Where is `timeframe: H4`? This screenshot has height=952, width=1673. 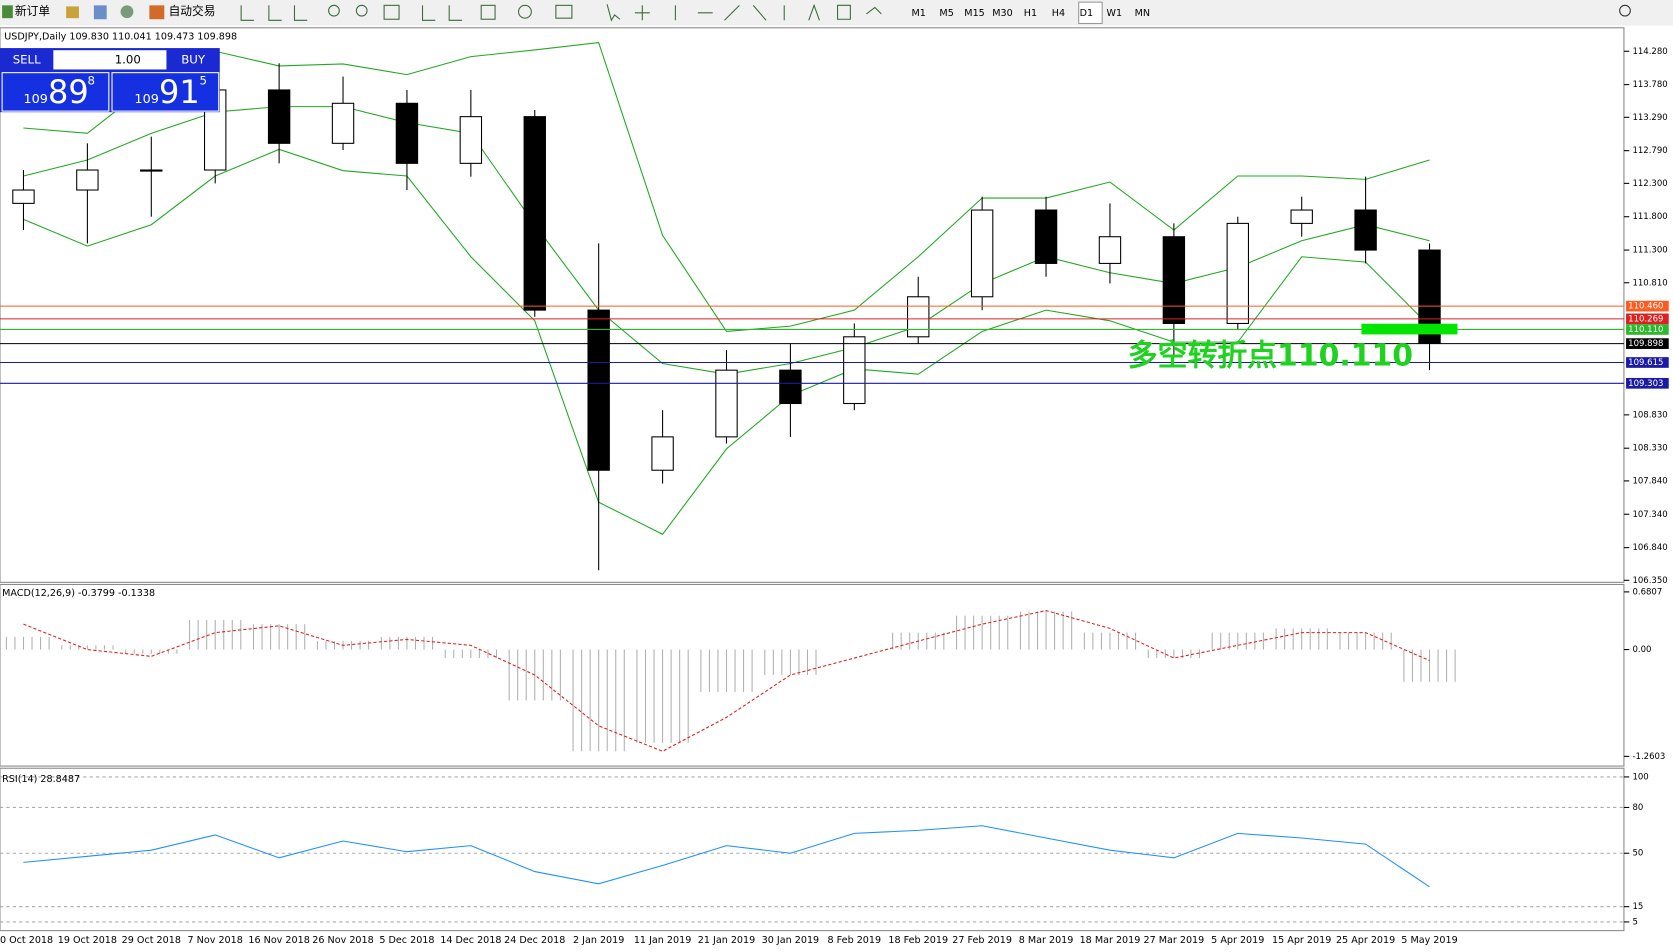
timeframe: H4 is located at coordinates (1058, 13).